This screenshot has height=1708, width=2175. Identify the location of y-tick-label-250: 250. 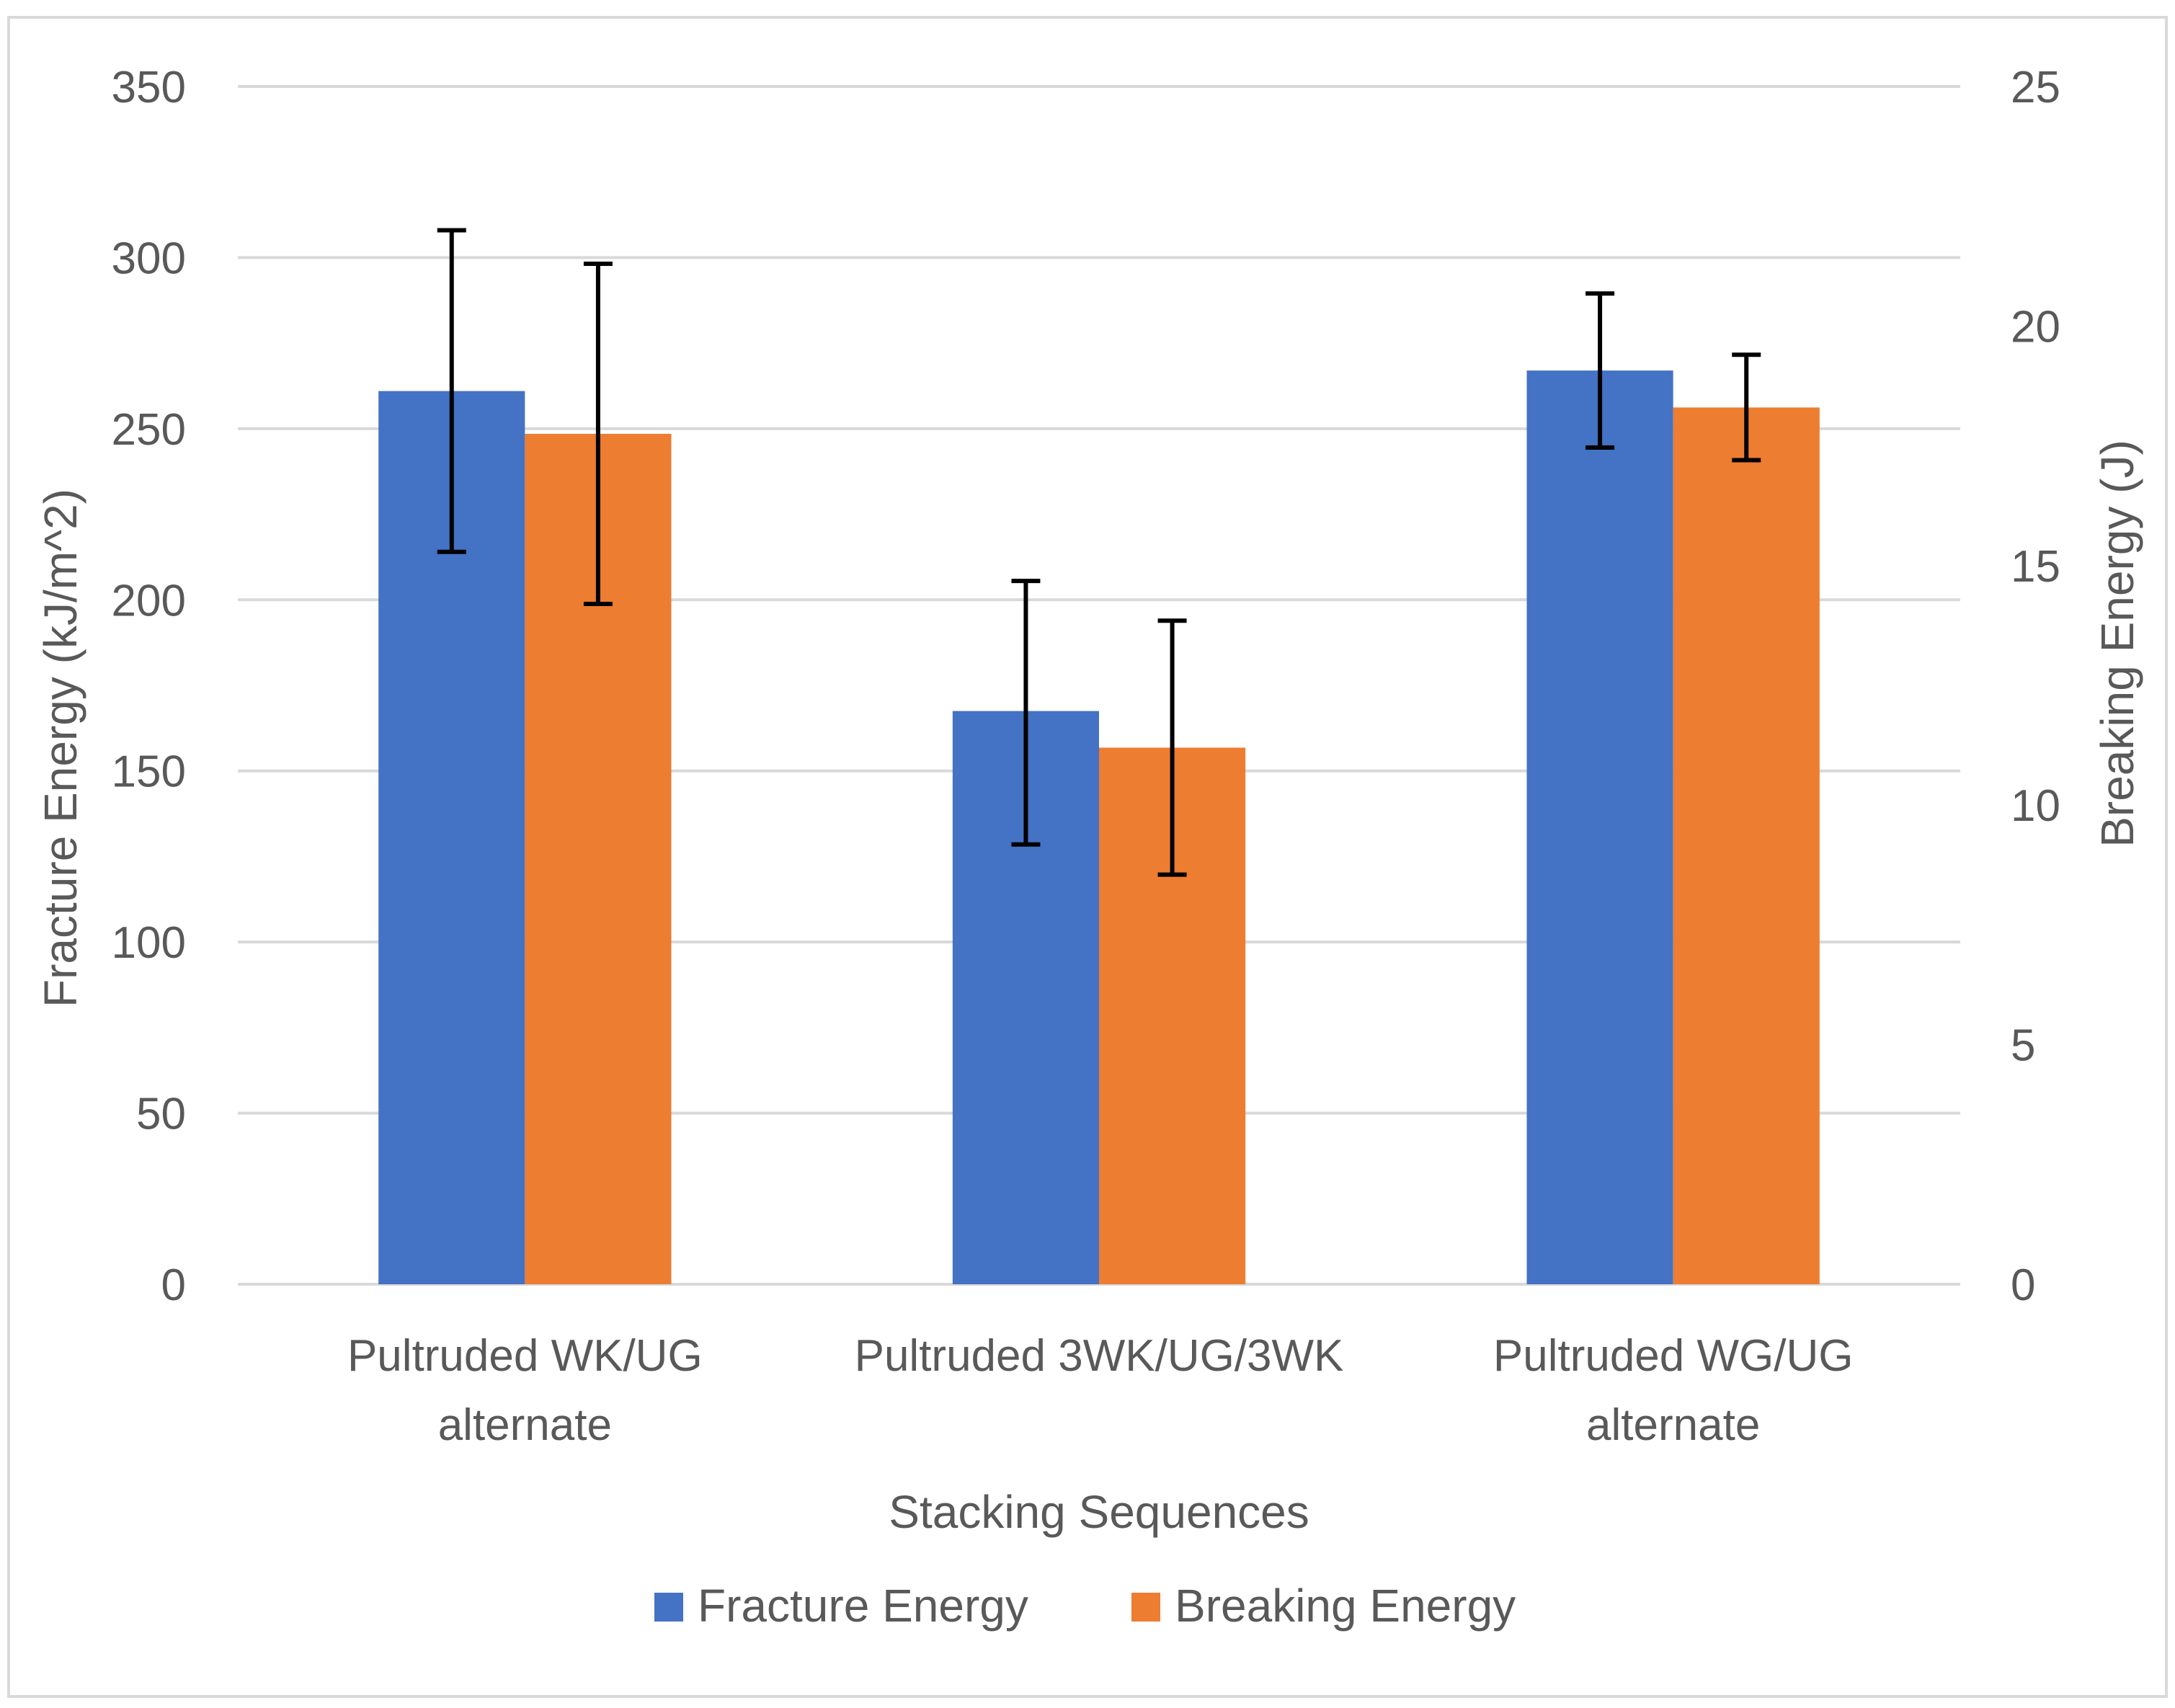
(149, 430).